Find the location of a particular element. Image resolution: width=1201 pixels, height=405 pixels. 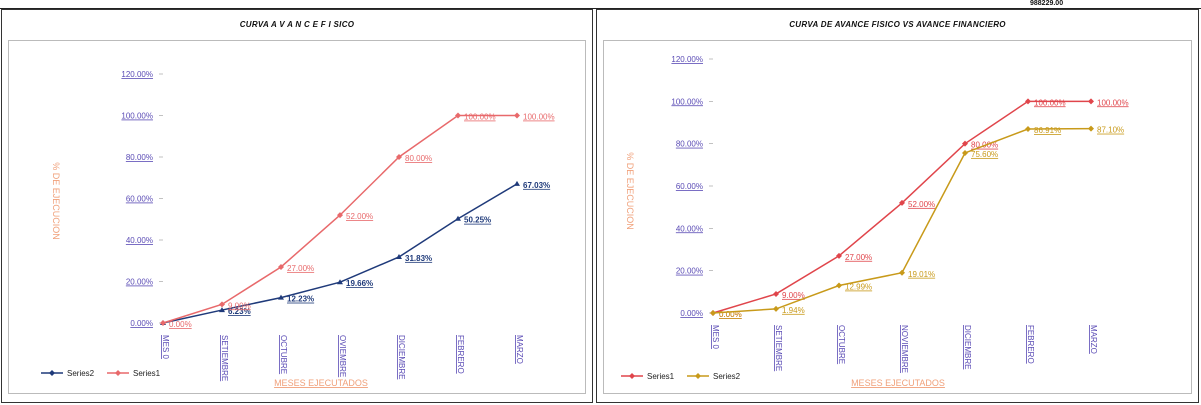

top-border is located at coordinates (600, 4).